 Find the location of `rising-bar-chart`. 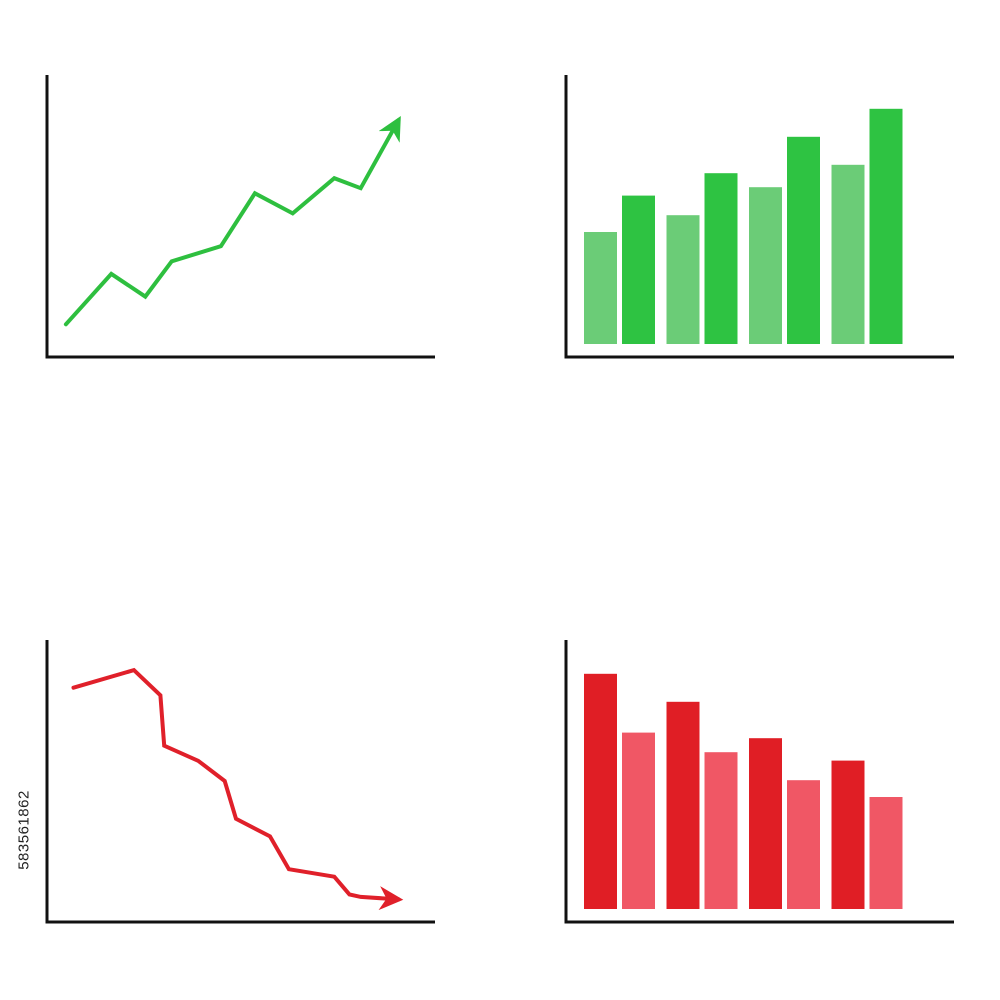

rising-bar-chart is located at coordinates (759, 217).